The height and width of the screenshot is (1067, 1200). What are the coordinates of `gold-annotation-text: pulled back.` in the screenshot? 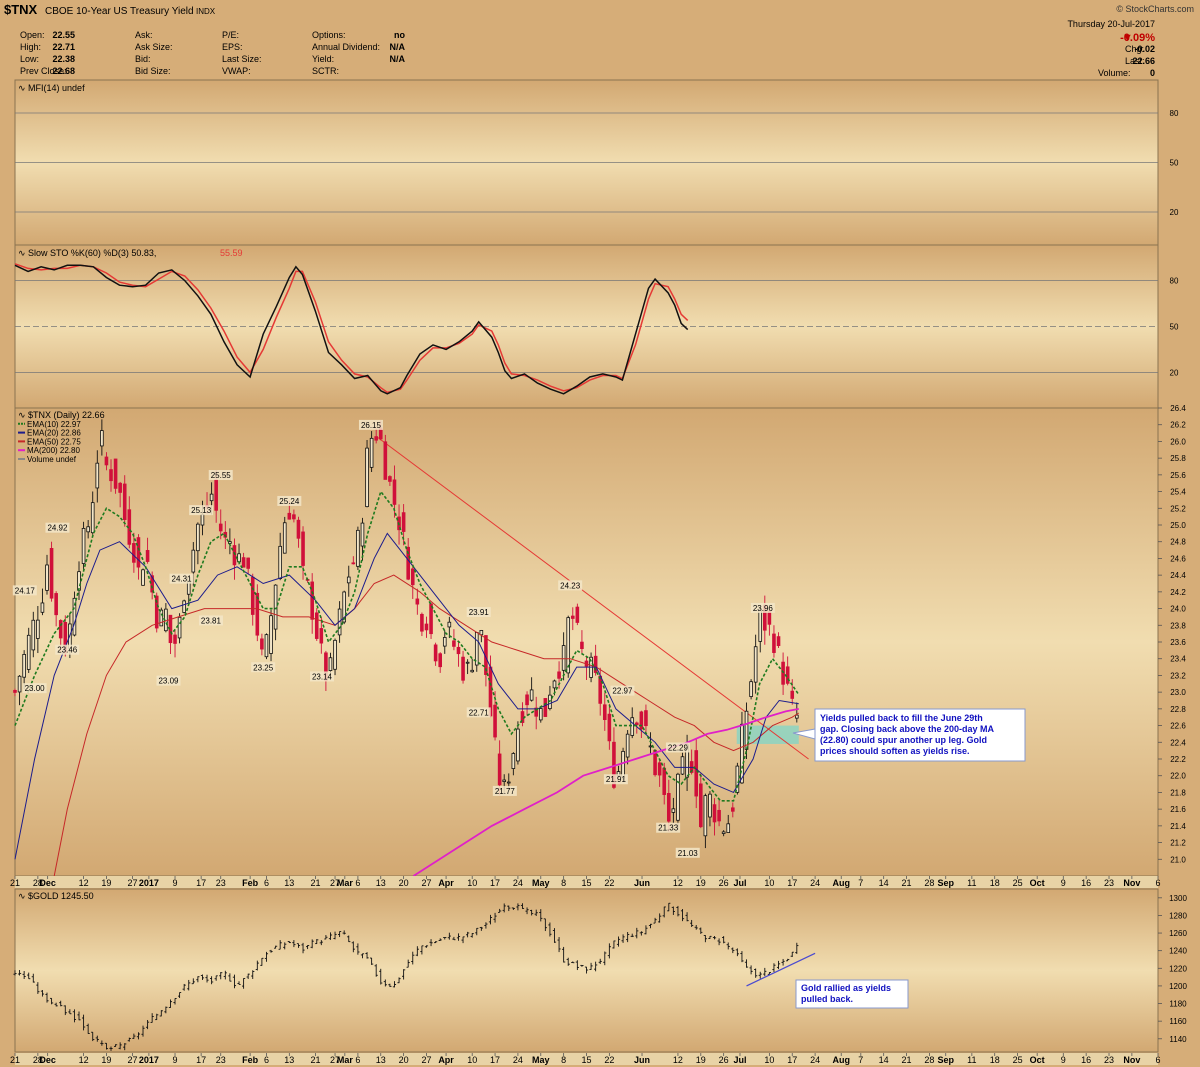 It's located at (827, 999).